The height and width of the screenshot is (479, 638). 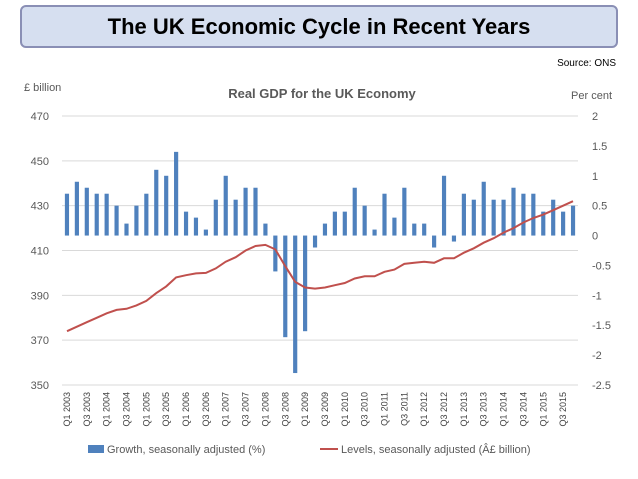 What do you see at coordinates (601, 326) in the screenshot?
I see `right-tick-label: -1.5` at bounding box center [601, 326].